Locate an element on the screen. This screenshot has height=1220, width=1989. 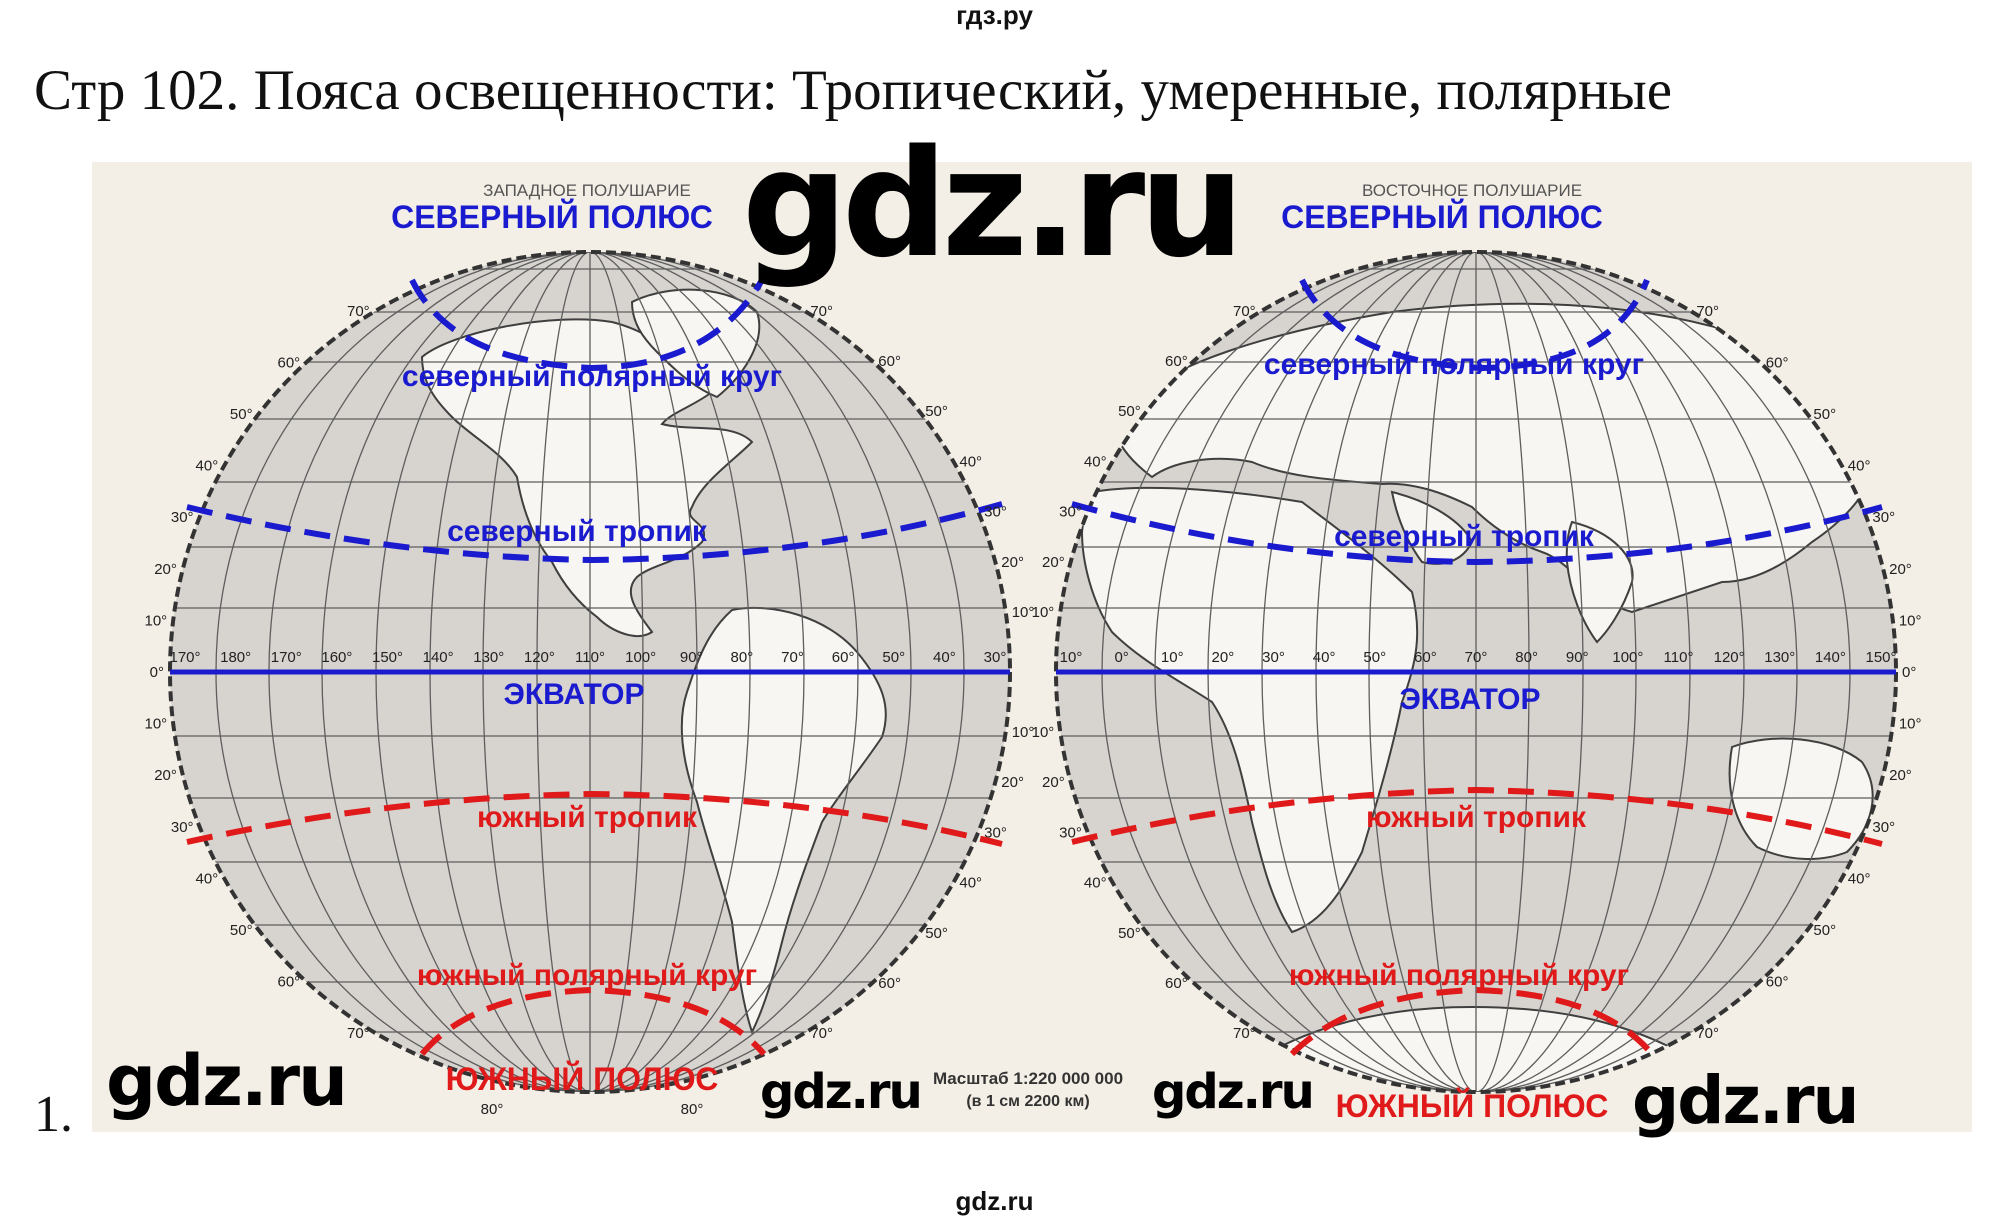
equator-tick-label: 160° is located at coordinates (336, 657).